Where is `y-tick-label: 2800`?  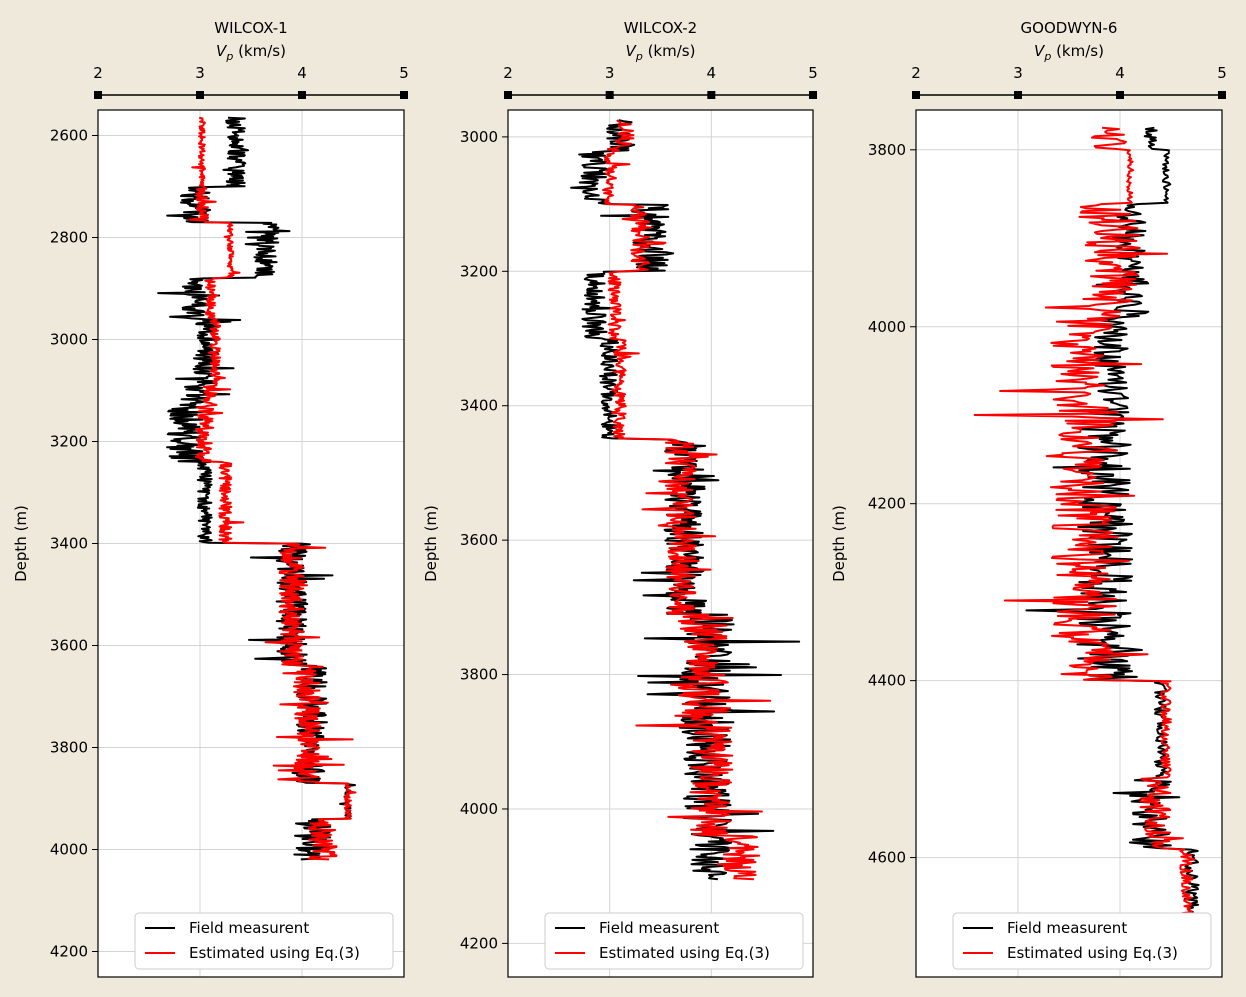
y-tick-label: 2800 is located at coordinates (69, 238).